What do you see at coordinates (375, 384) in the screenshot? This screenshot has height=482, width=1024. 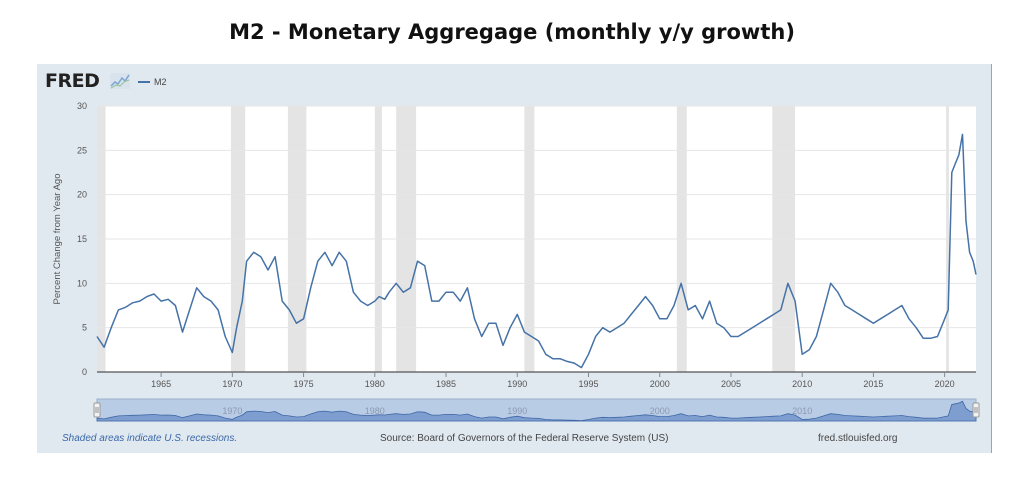 I see `x-tick-label: 1980` at bounding box center [375, 384].